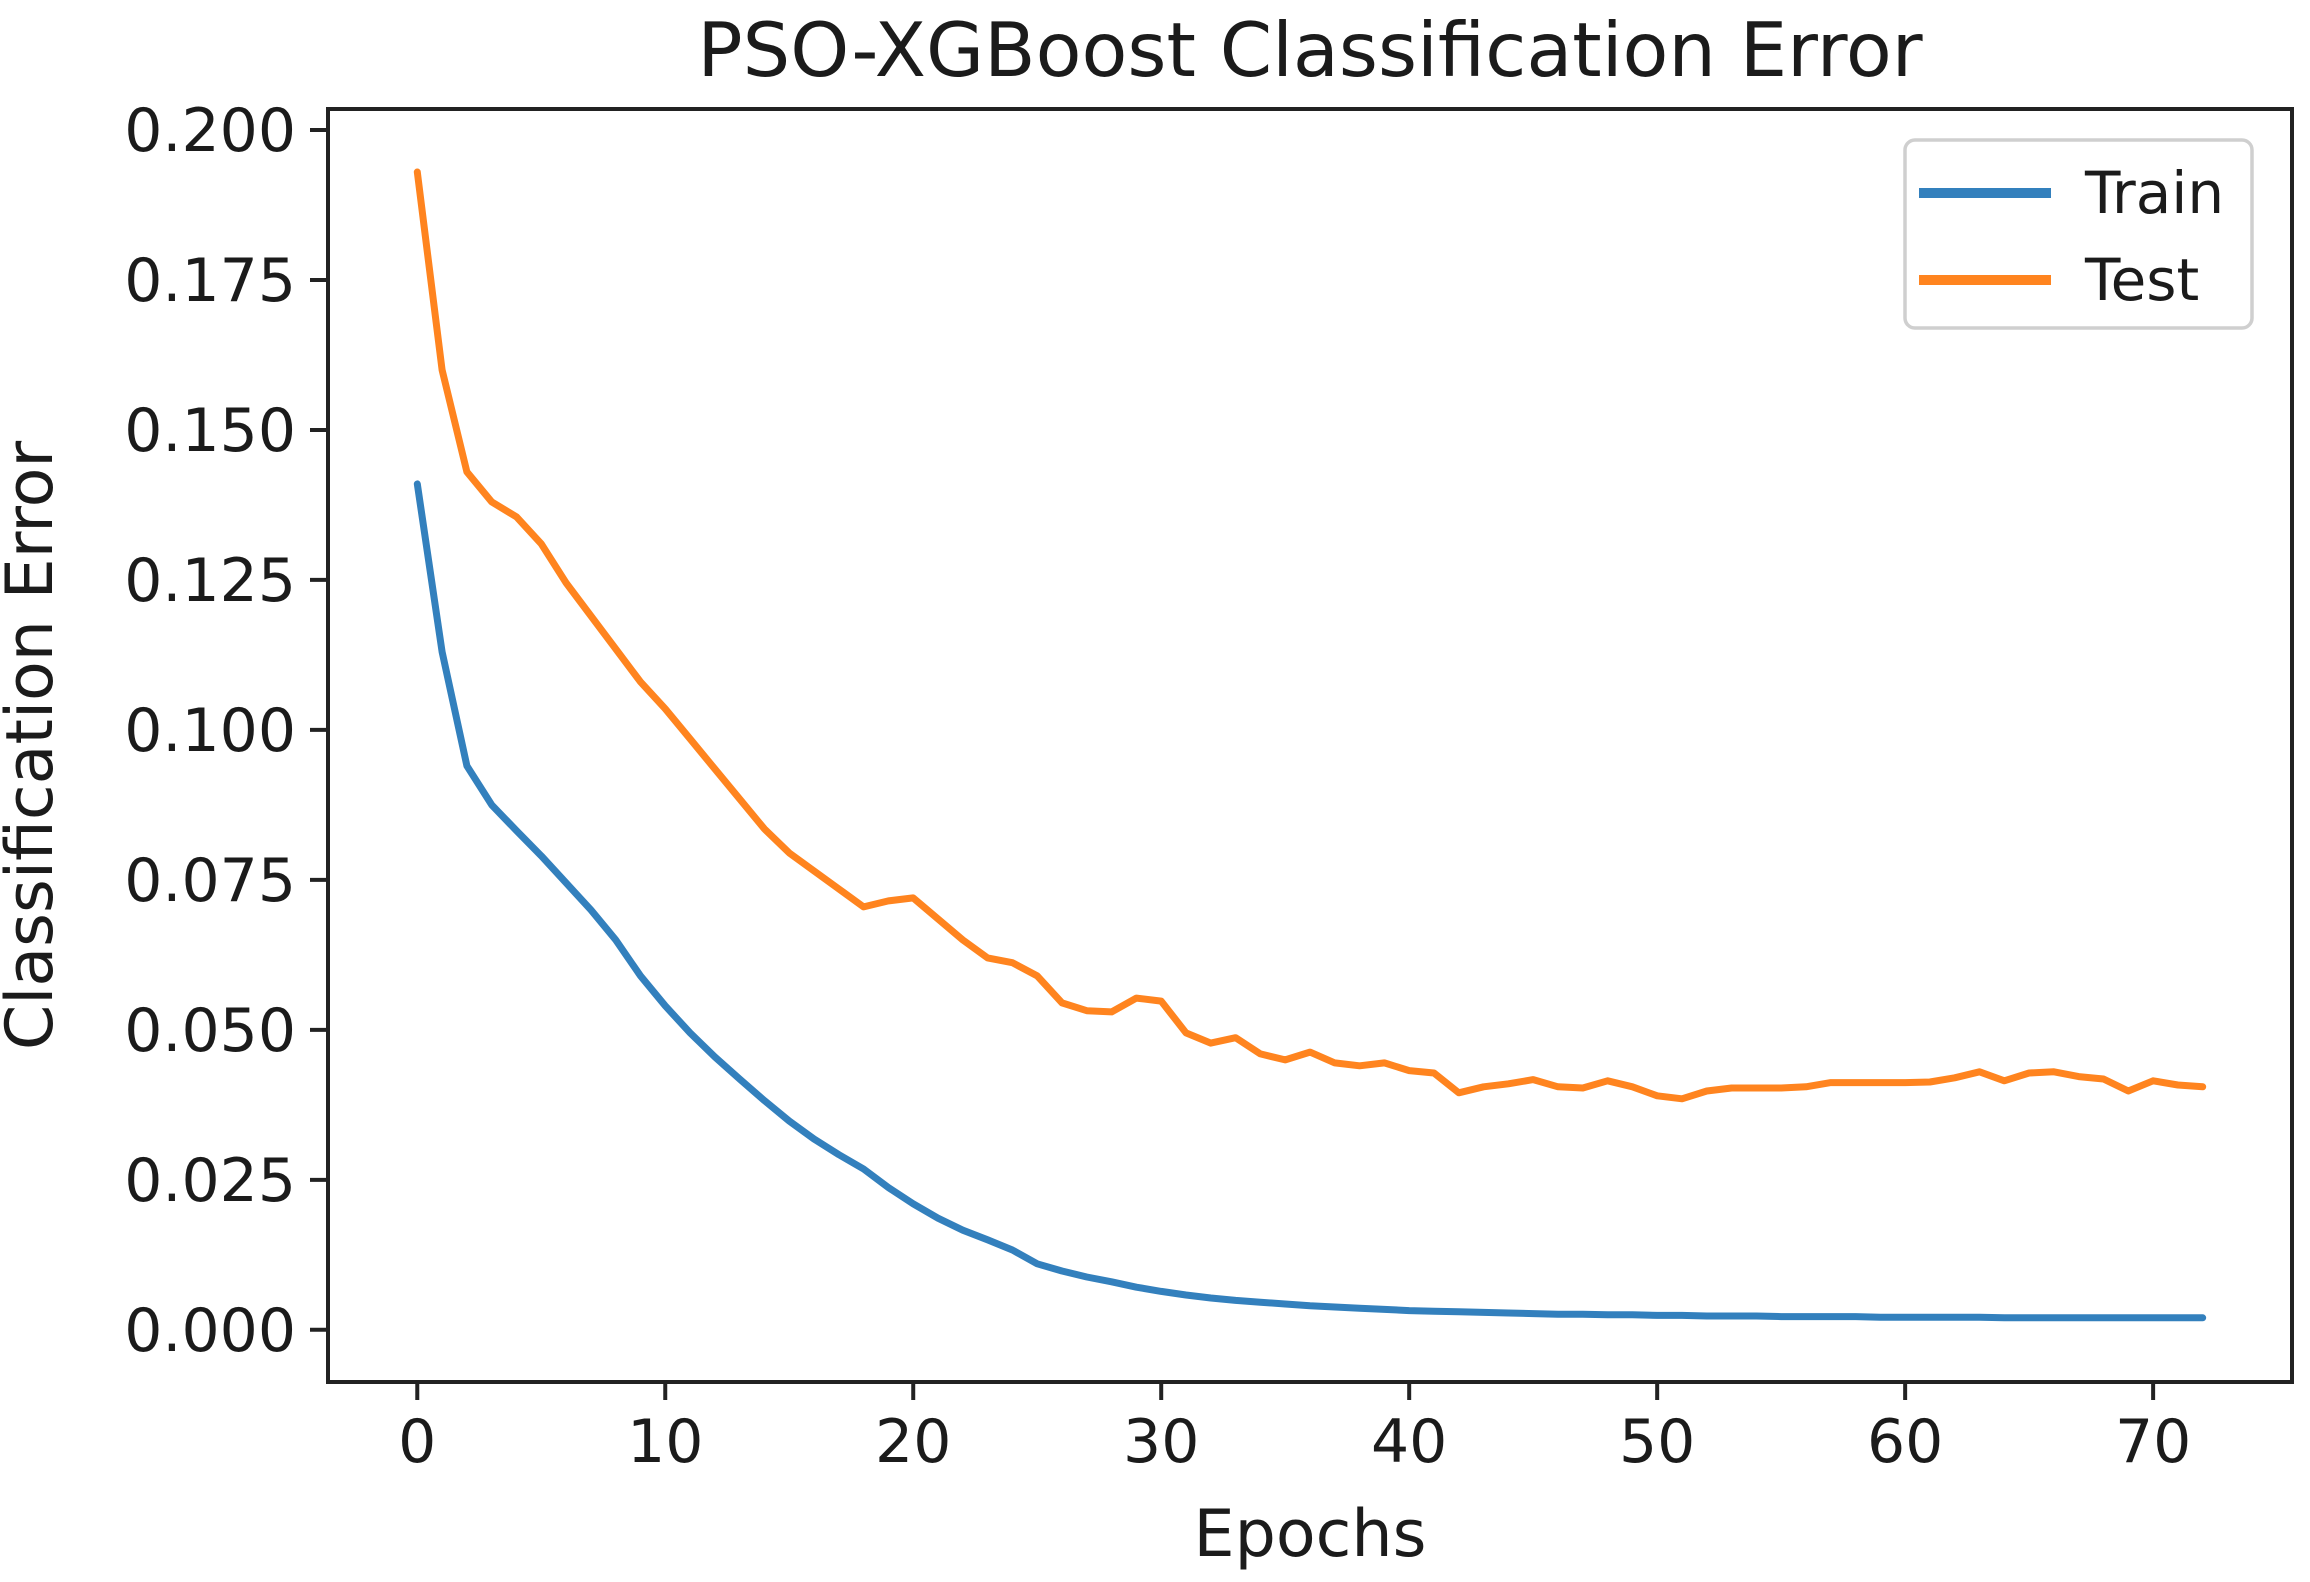  I want to click on y-tick-label: 0.100, so click(210, 731).